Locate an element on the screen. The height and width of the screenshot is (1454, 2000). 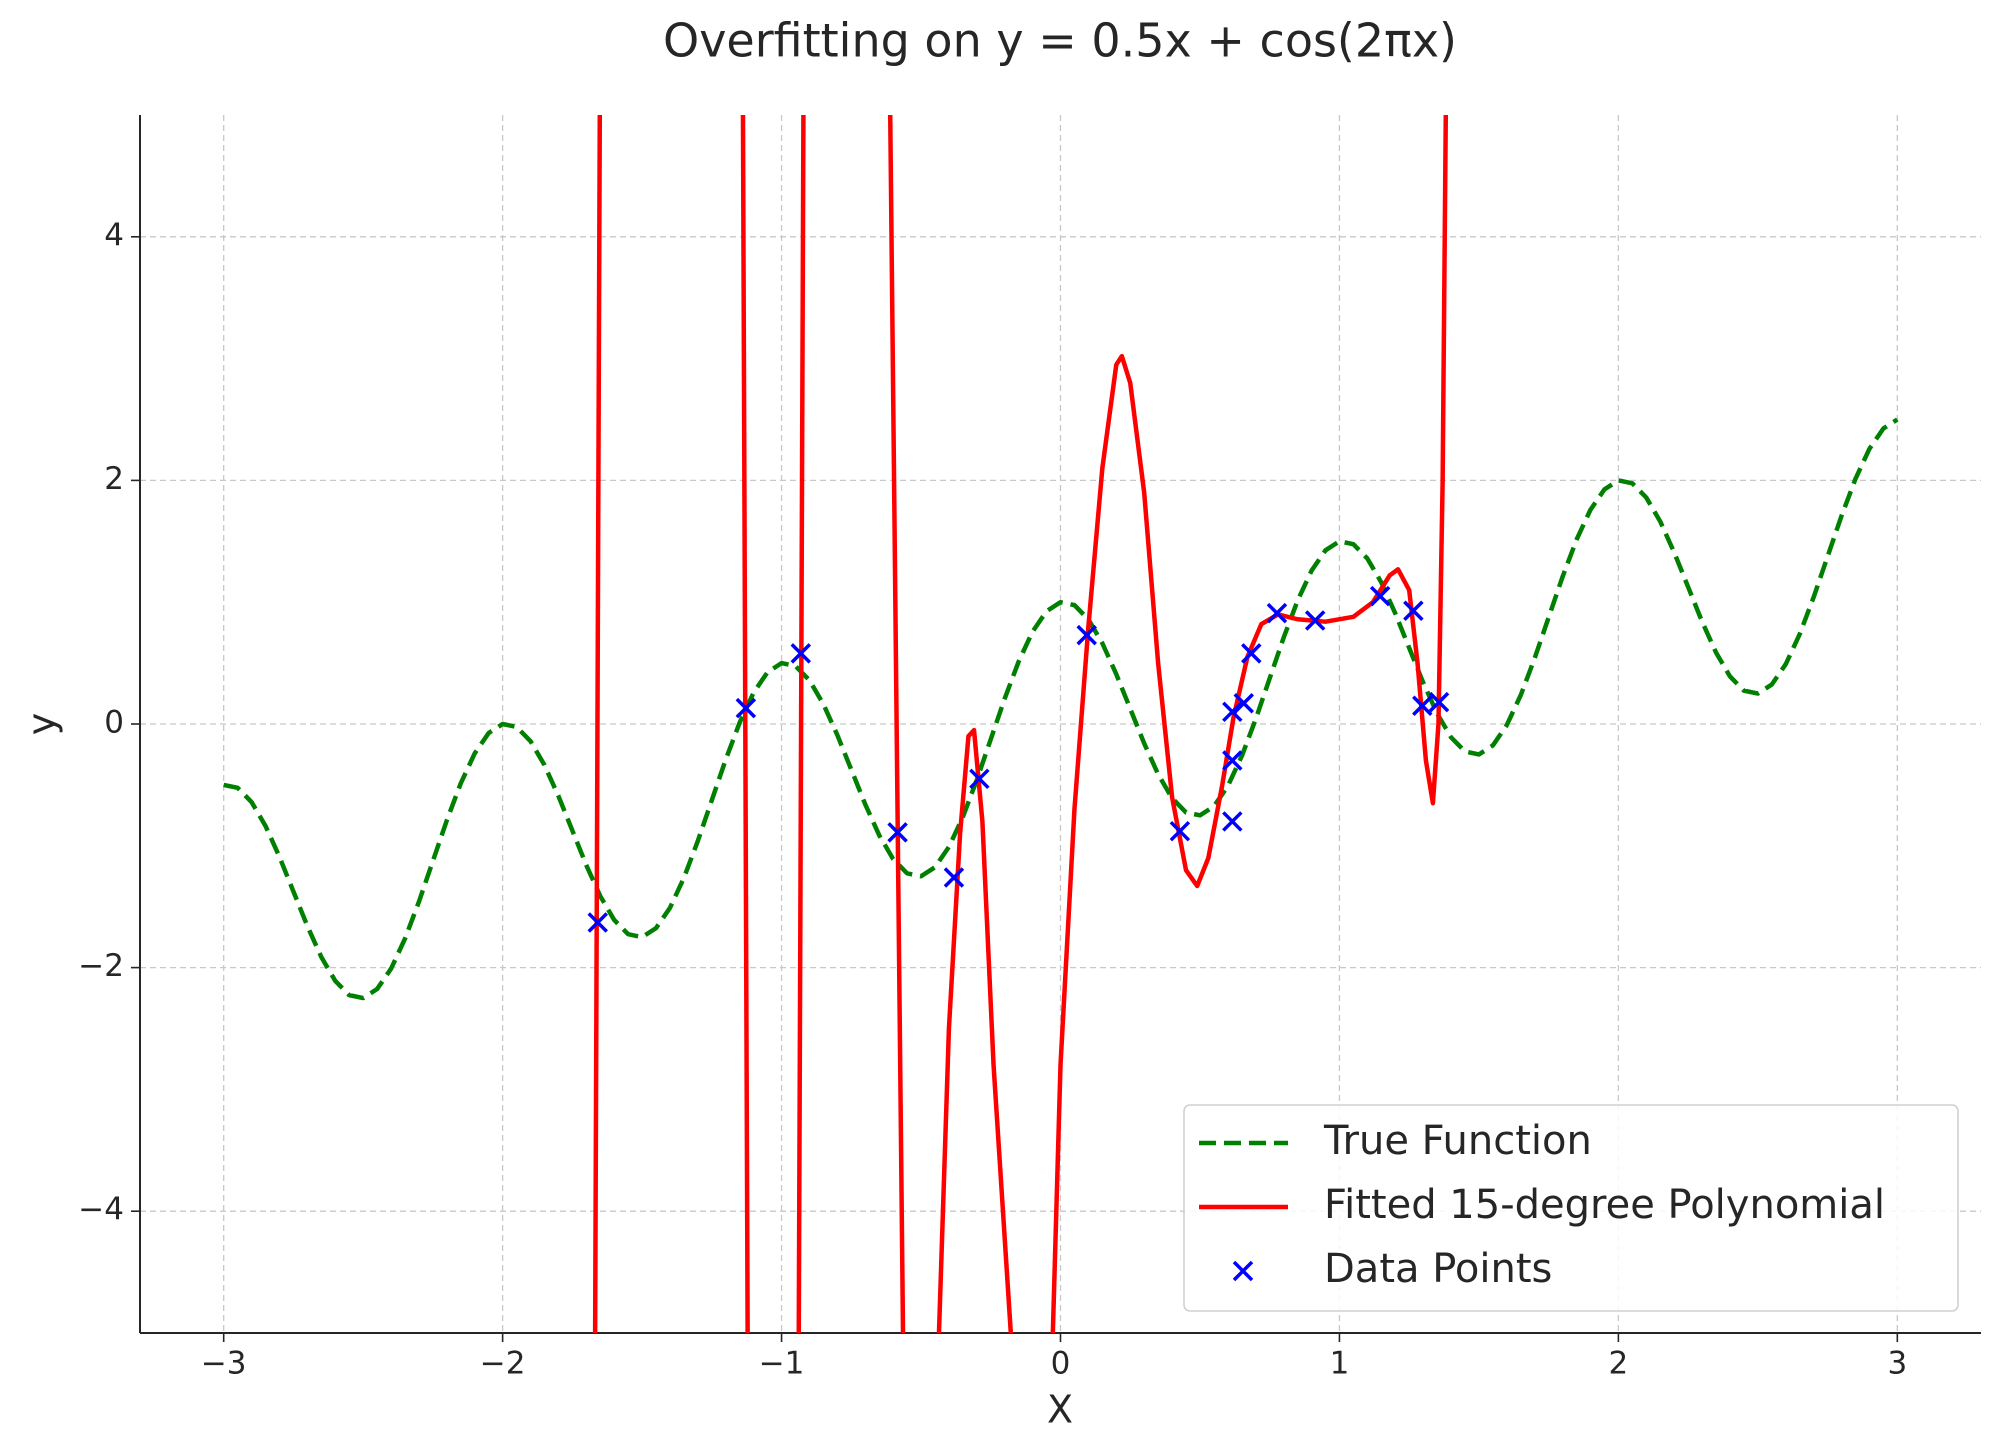
x-tick-label: −1 is located at coordinates (782, 1364).